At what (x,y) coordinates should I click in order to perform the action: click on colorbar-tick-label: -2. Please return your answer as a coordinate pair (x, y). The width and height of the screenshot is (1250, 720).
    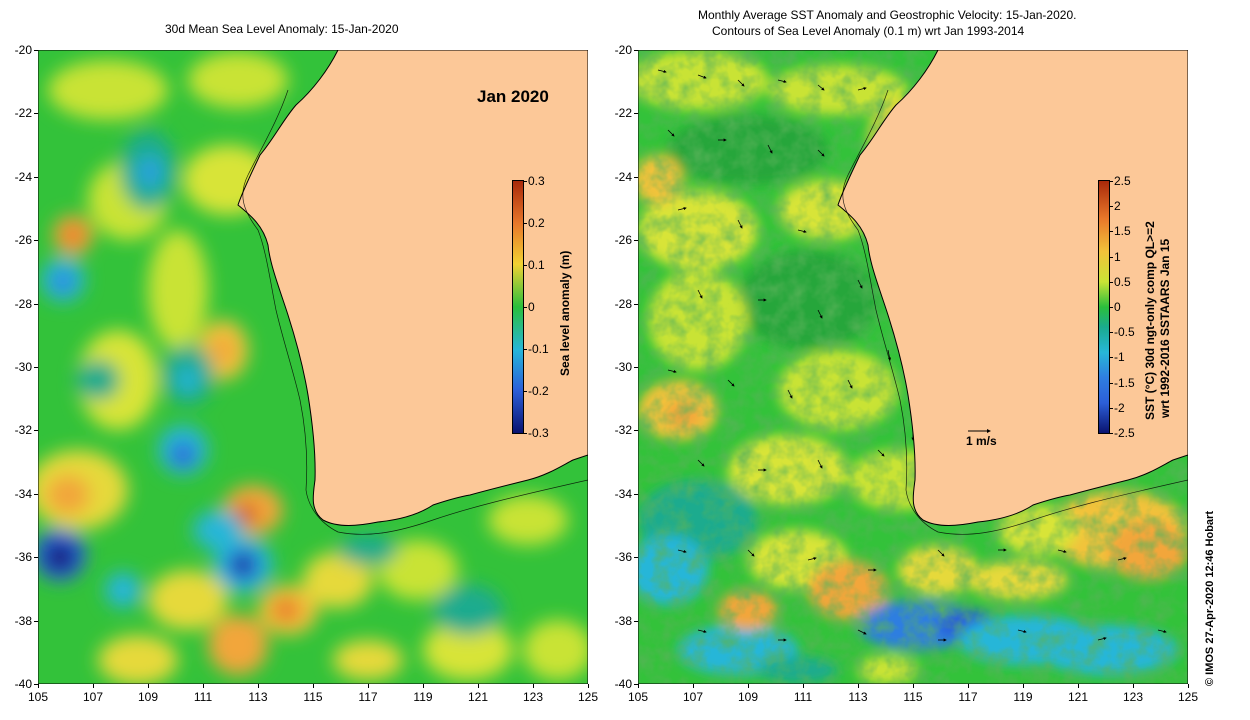
    Looking at the image, I should click on (1119, 407).